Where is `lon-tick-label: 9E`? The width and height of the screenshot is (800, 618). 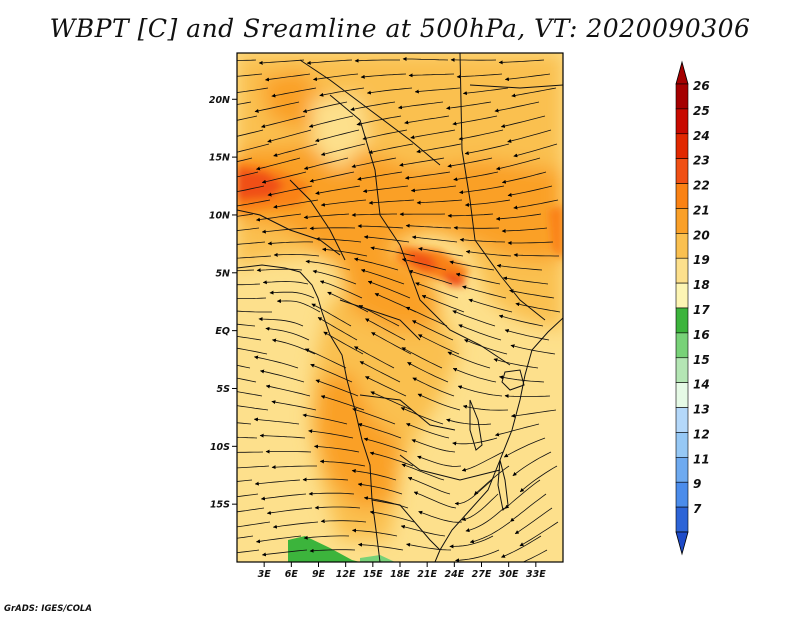 lon-tick-label: 9E is located at coordinates (319, 574).